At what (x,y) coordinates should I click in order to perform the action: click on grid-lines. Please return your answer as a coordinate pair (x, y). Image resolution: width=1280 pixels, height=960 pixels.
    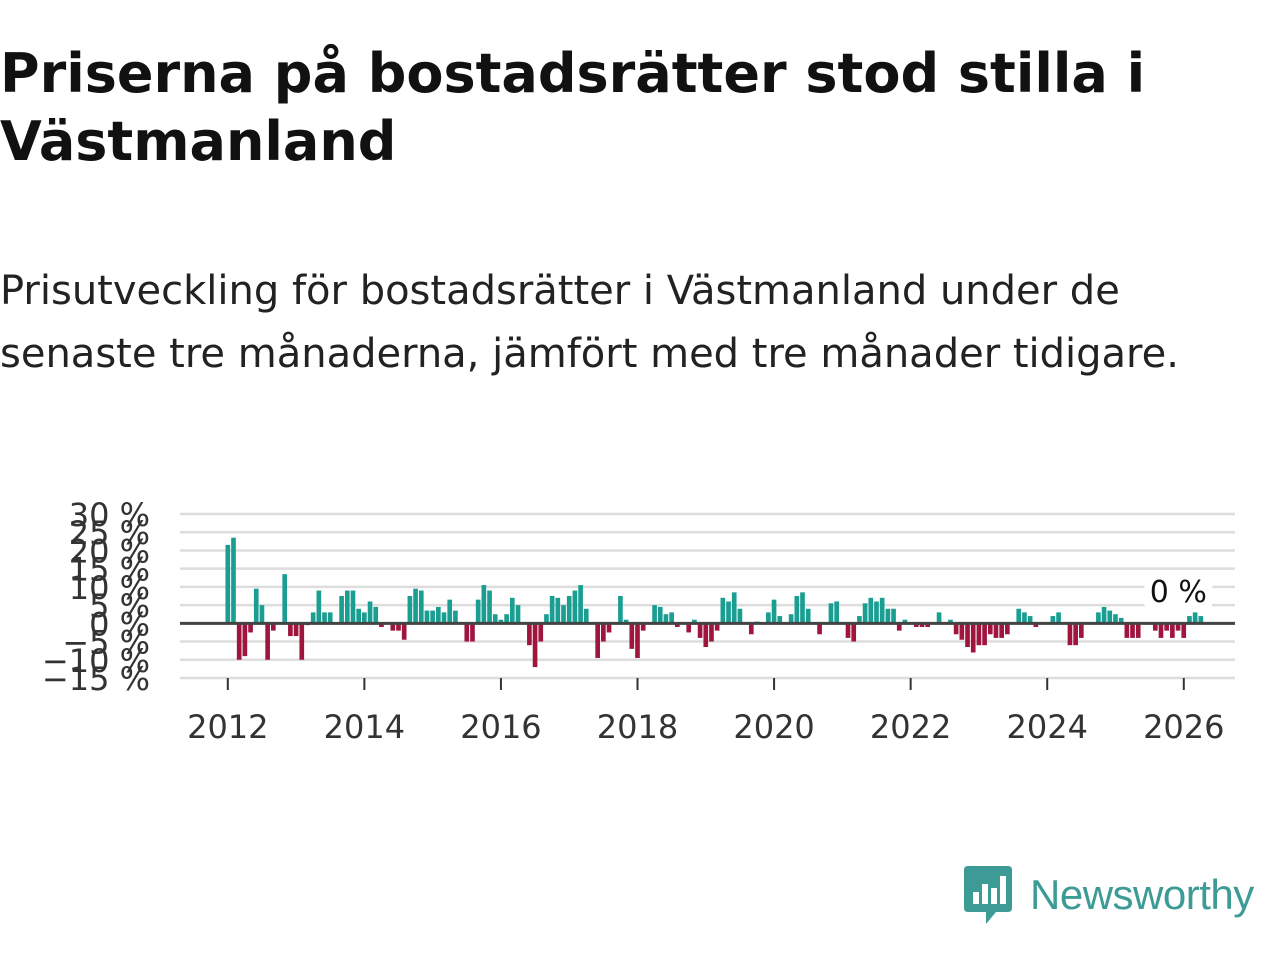
    Looking at the image, I should click on (707, 596).